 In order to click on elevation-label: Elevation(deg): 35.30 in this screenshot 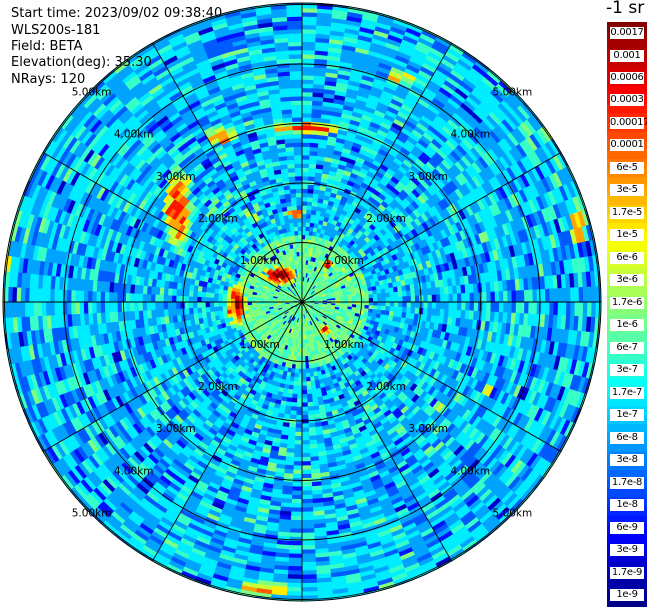, I will do `click(81, 62)`.